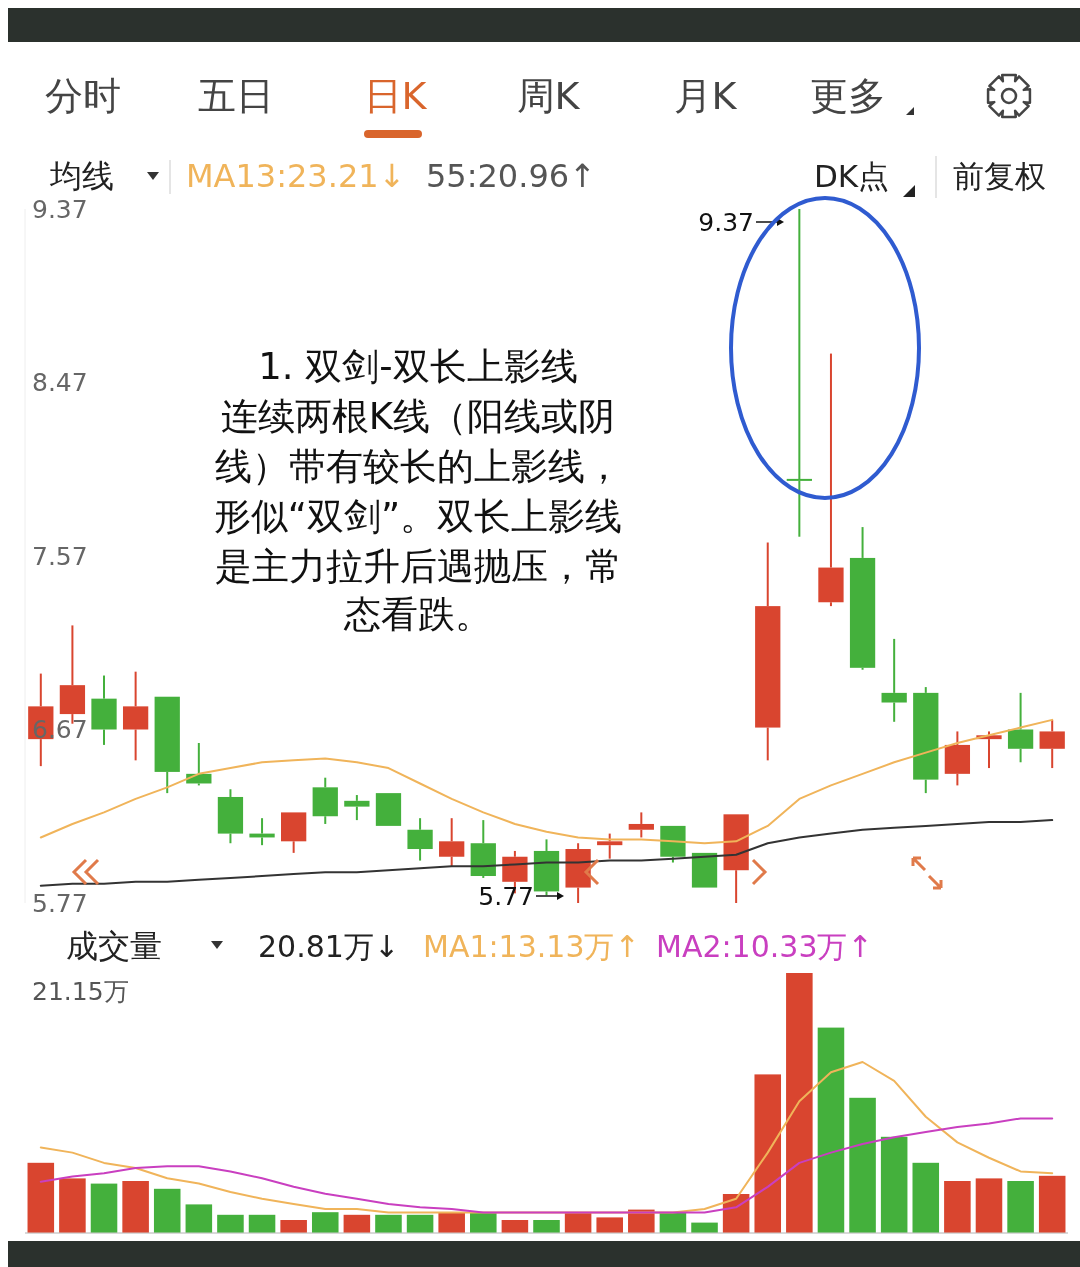 Image resolution: width=1080 pixels, height=1267 pixels. I want to click on annotation: 连续两根K线（阳线或阴, so click(418, 416).